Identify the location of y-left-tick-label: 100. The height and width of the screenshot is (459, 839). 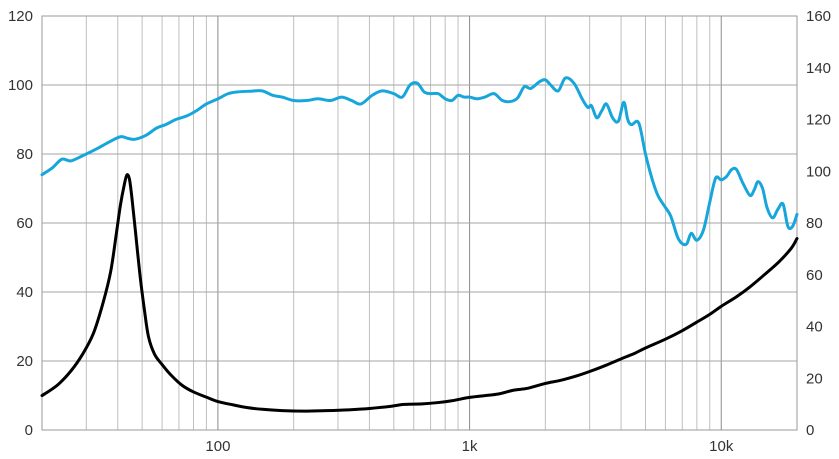
(20, 85).